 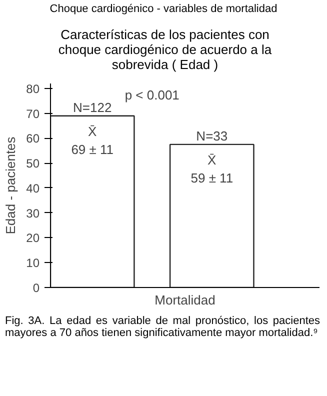 What do you see at coordinates (164, 9) in the screenshot?
I see `chart-title: Choque cardiogénico - variables de mortalidad` at bounding box center [164, 9].